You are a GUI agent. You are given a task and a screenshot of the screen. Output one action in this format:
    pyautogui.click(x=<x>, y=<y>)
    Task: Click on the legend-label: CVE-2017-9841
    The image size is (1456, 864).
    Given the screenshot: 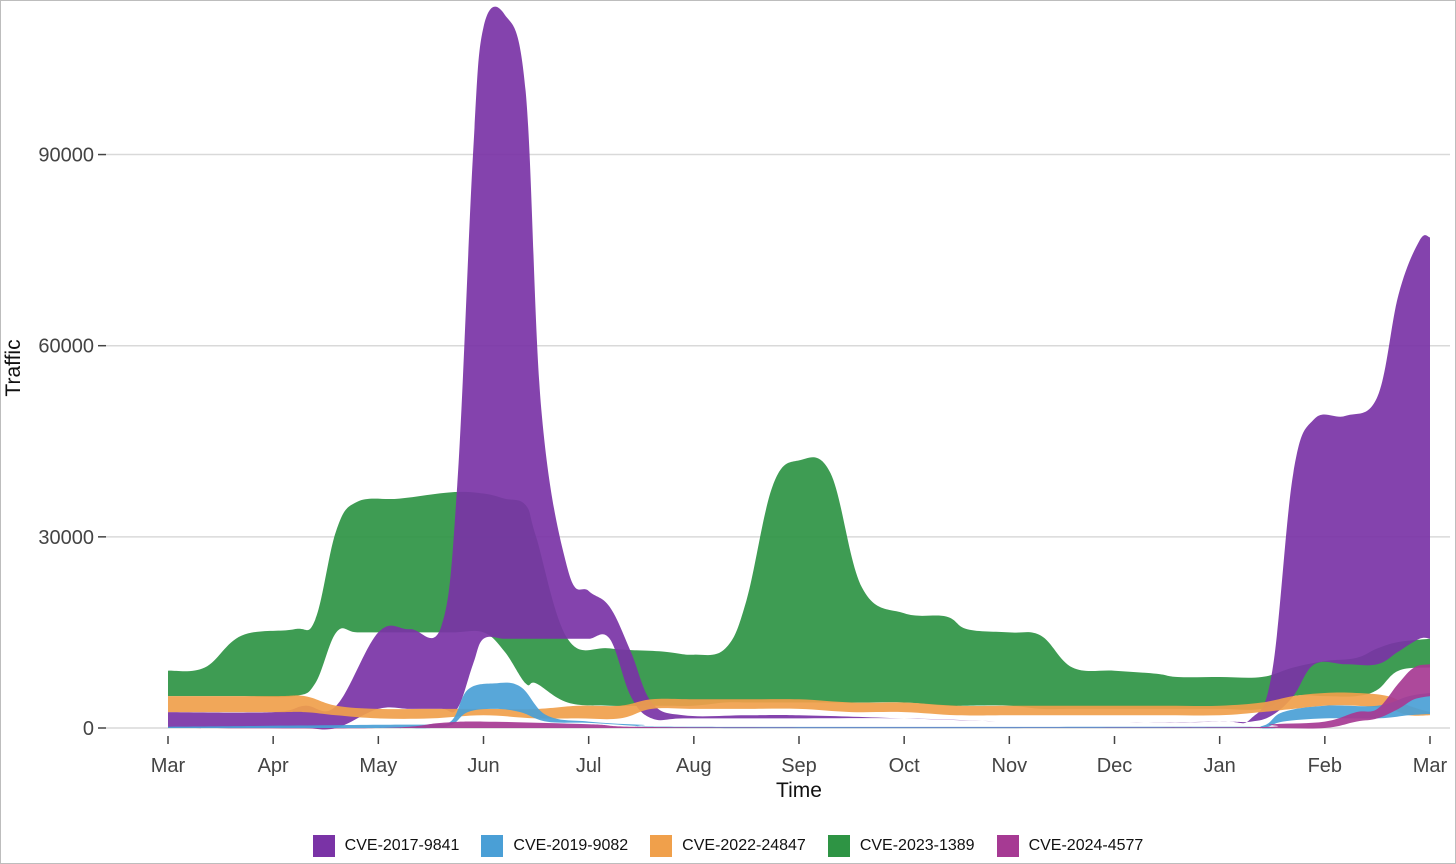 What is the action you would take?
    pyautogui.click(x=402, y=845)
    